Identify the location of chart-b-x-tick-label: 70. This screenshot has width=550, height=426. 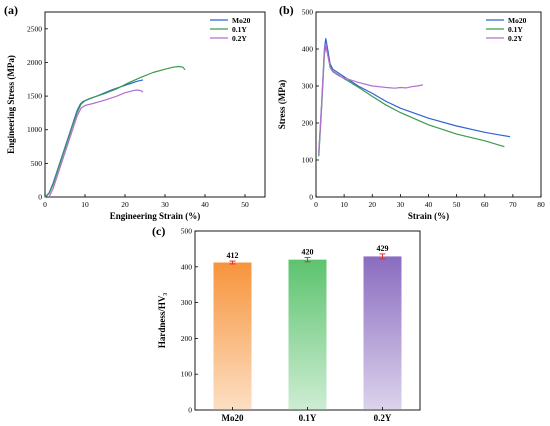
(513, 204).